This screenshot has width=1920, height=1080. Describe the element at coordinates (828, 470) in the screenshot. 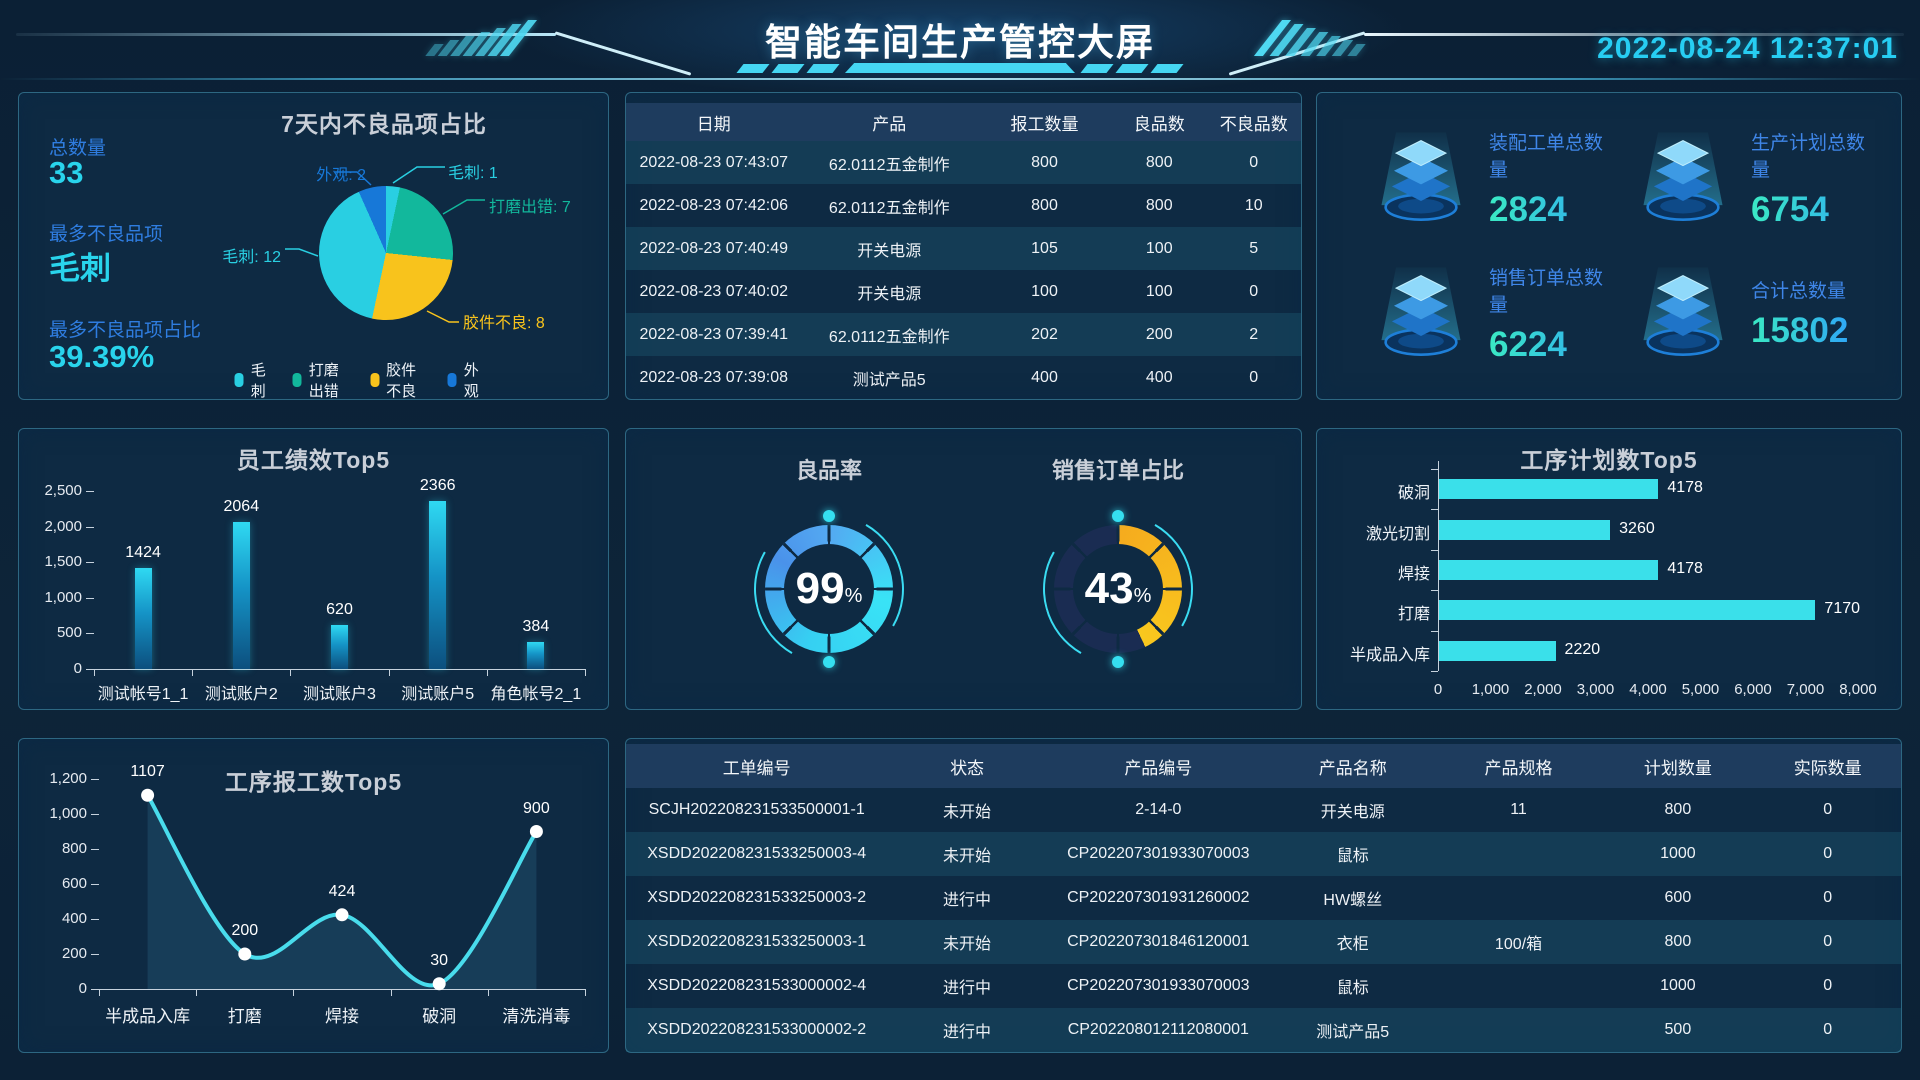

I see `quality-gauge-title: 良品率` at that location.